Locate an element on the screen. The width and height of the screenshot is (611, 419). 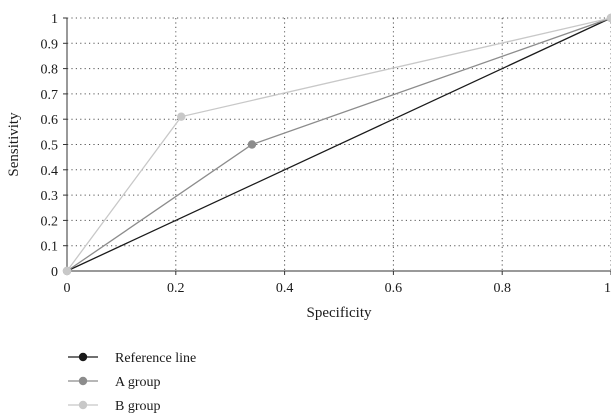
legend: Reference line A group B group is located at coordinates (132, 382).